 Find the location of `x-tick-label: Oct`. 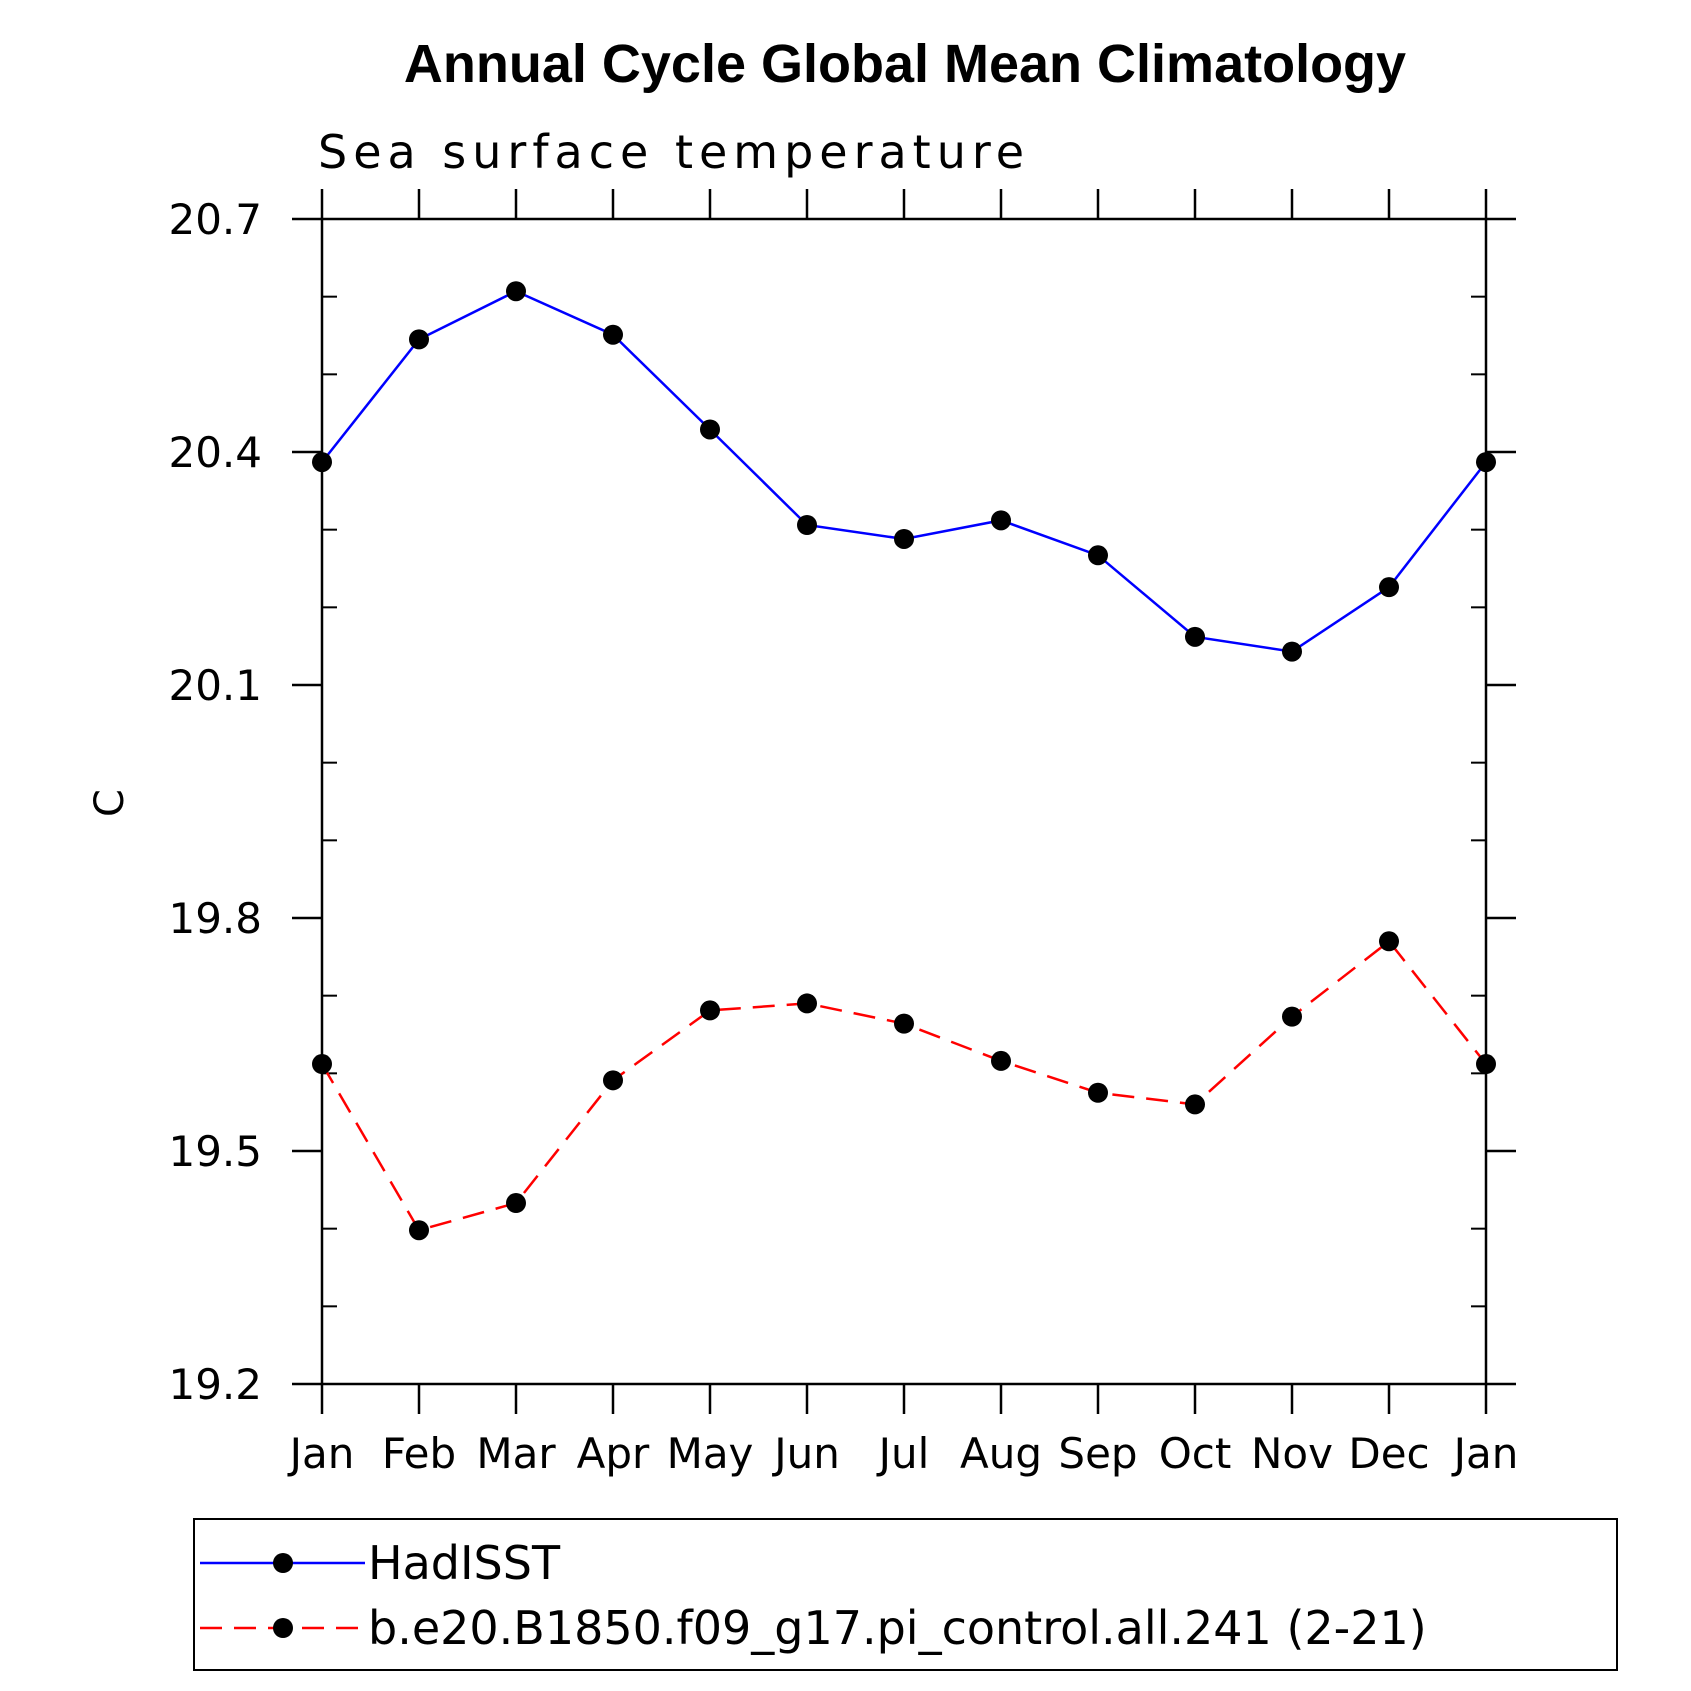

x-tick-label: Oct is located at coordinates (1195, 1453).